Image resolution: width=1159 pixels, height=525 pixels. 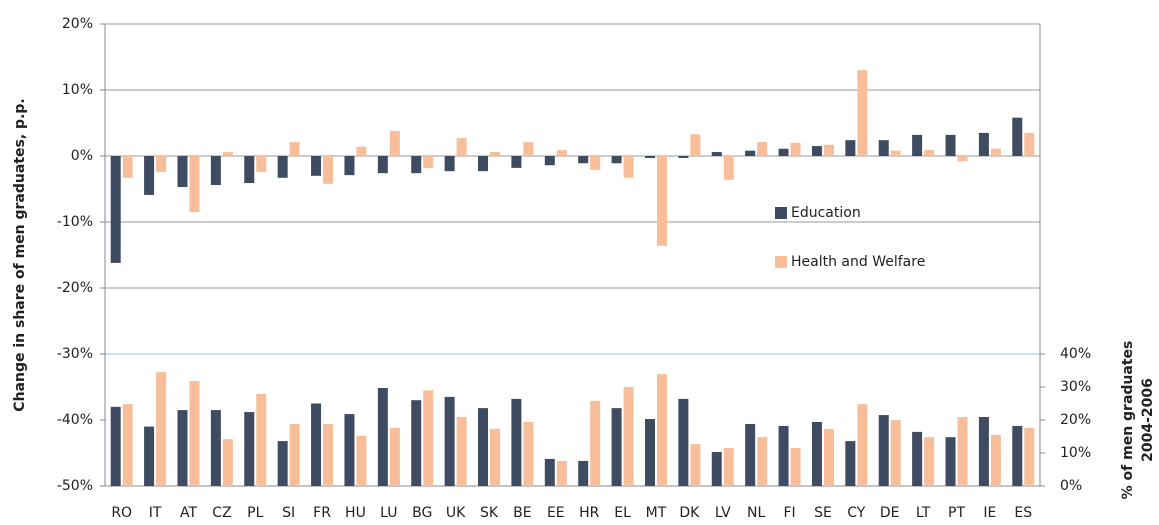 What do you see at coordinates (288, 513) in the screenshot?
I see `x-tick-label: SI` at bounding box center [288, 513].